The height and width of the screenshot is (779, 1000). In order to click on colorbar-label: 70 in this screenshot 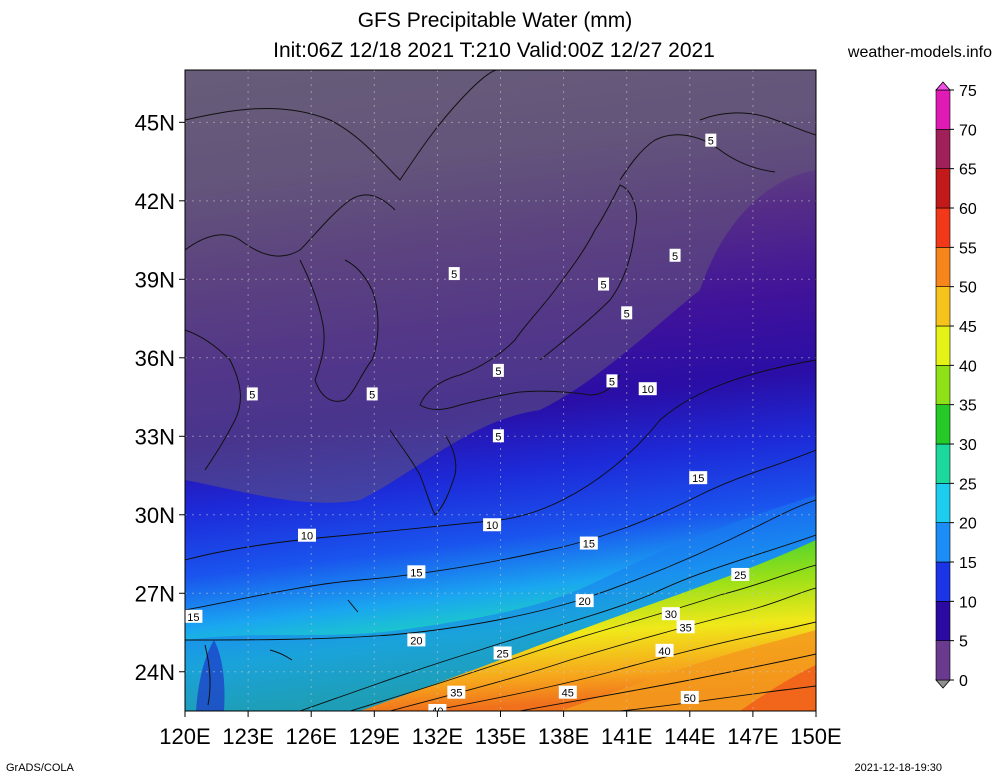, I will do `click(968, 130)`.